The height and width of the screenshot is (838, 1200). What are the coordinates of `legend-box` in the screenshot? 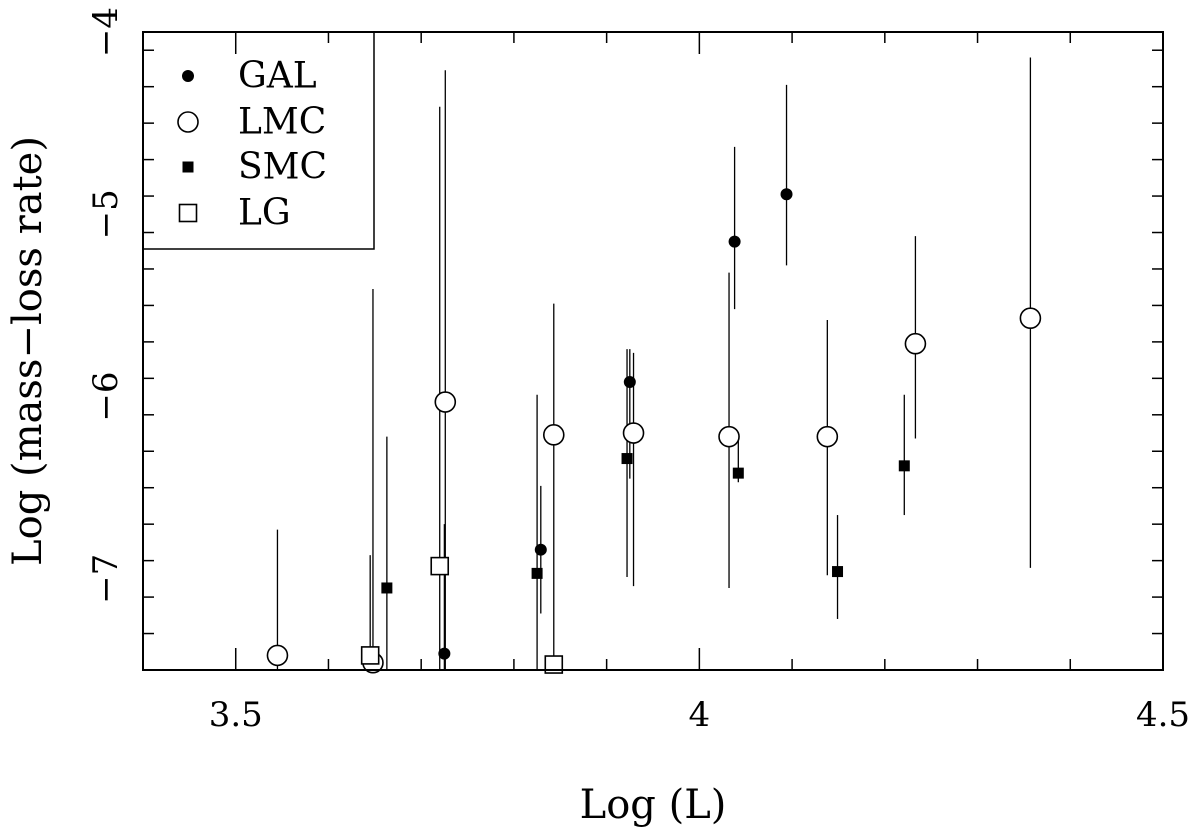 It's located at (258, 140).